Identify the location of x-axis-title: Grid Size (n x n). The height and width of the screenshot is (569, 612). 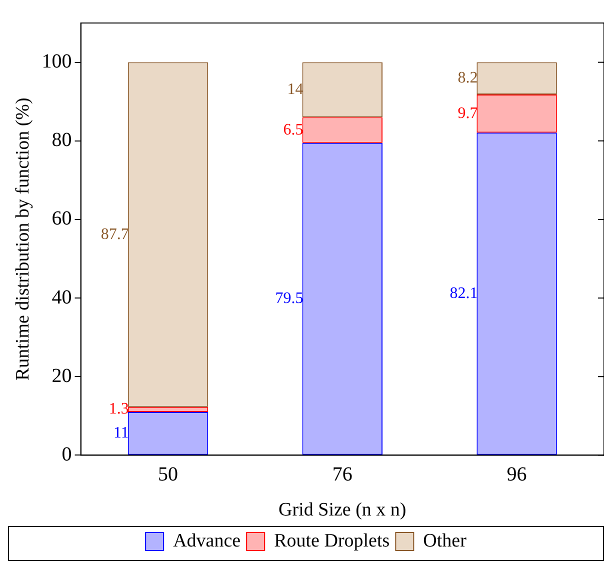
(342, 510).